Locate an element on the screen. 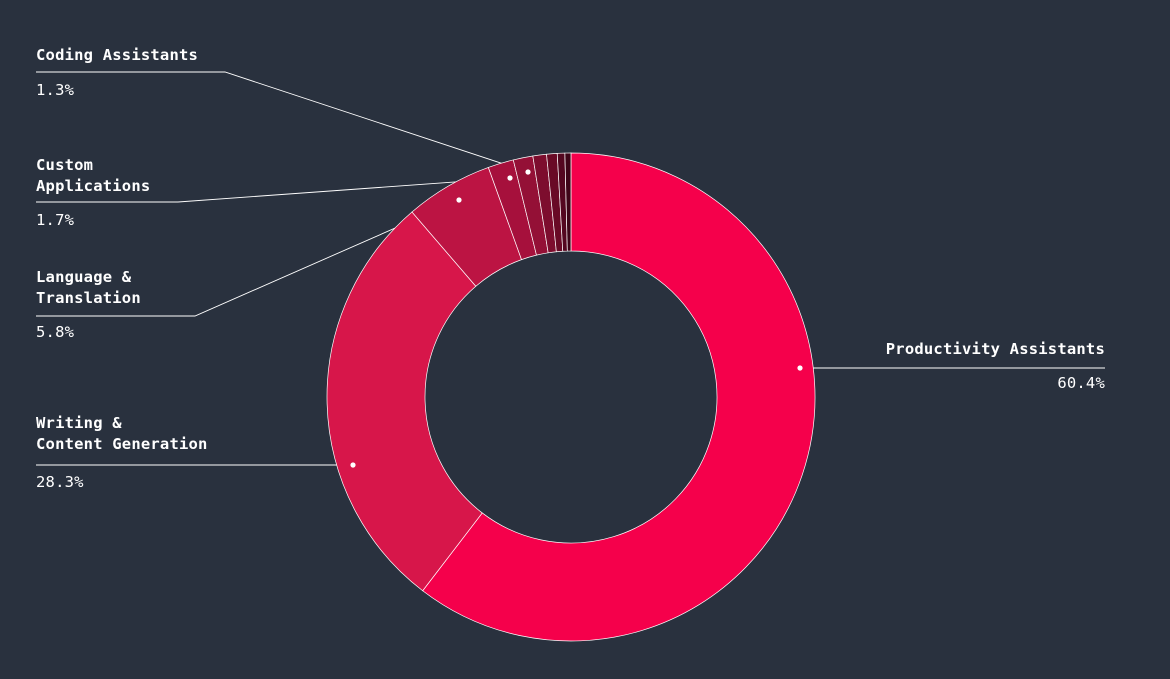  slice-label-writing-content-generation: Writing & Content Generation is located at coordinates (122, 433).